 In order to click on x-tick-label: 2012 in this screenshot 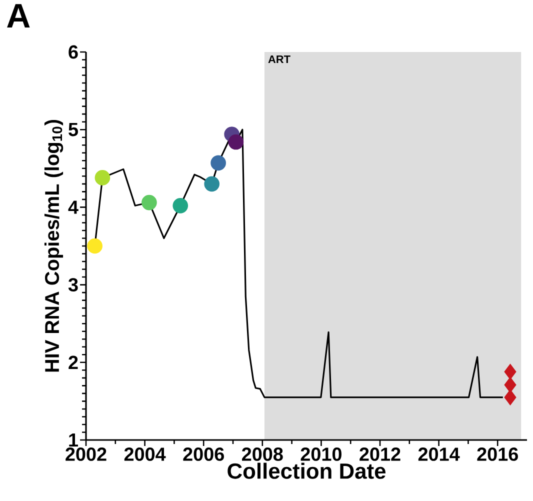, I will do `click(380, 454)`.